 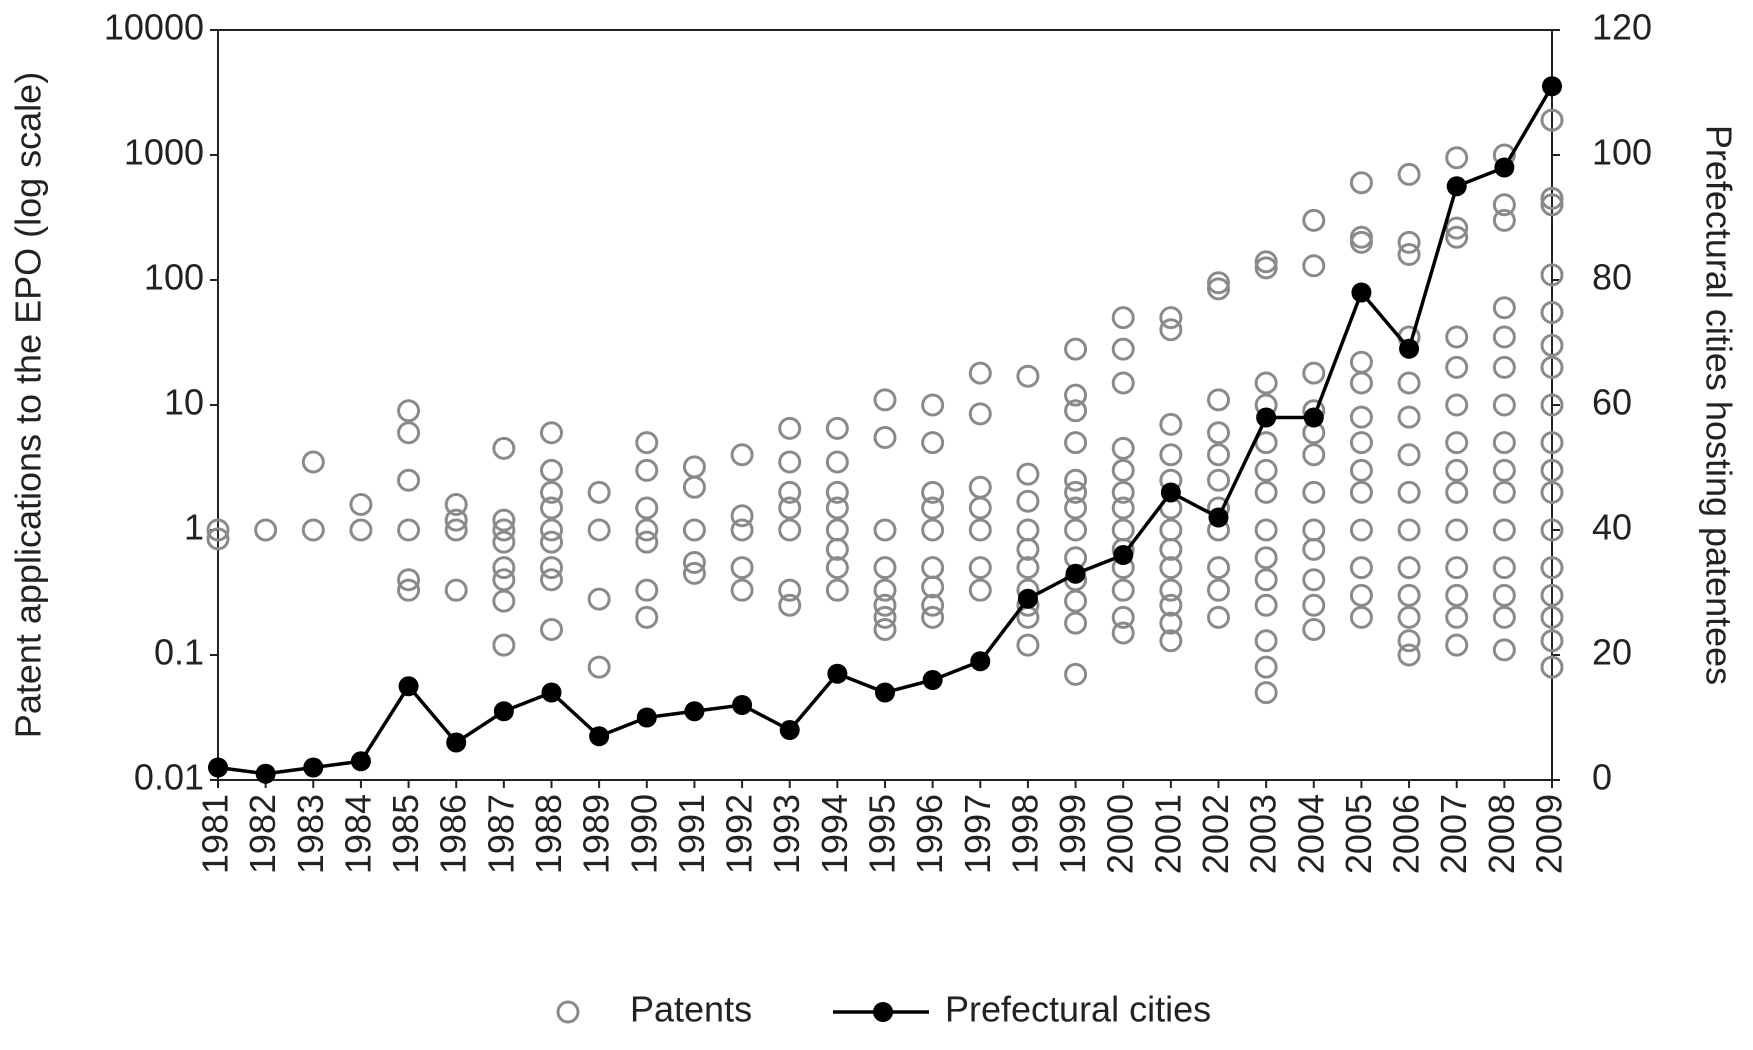 I want to click on x-tick-label: 2005, so click(x=1358, y=834).